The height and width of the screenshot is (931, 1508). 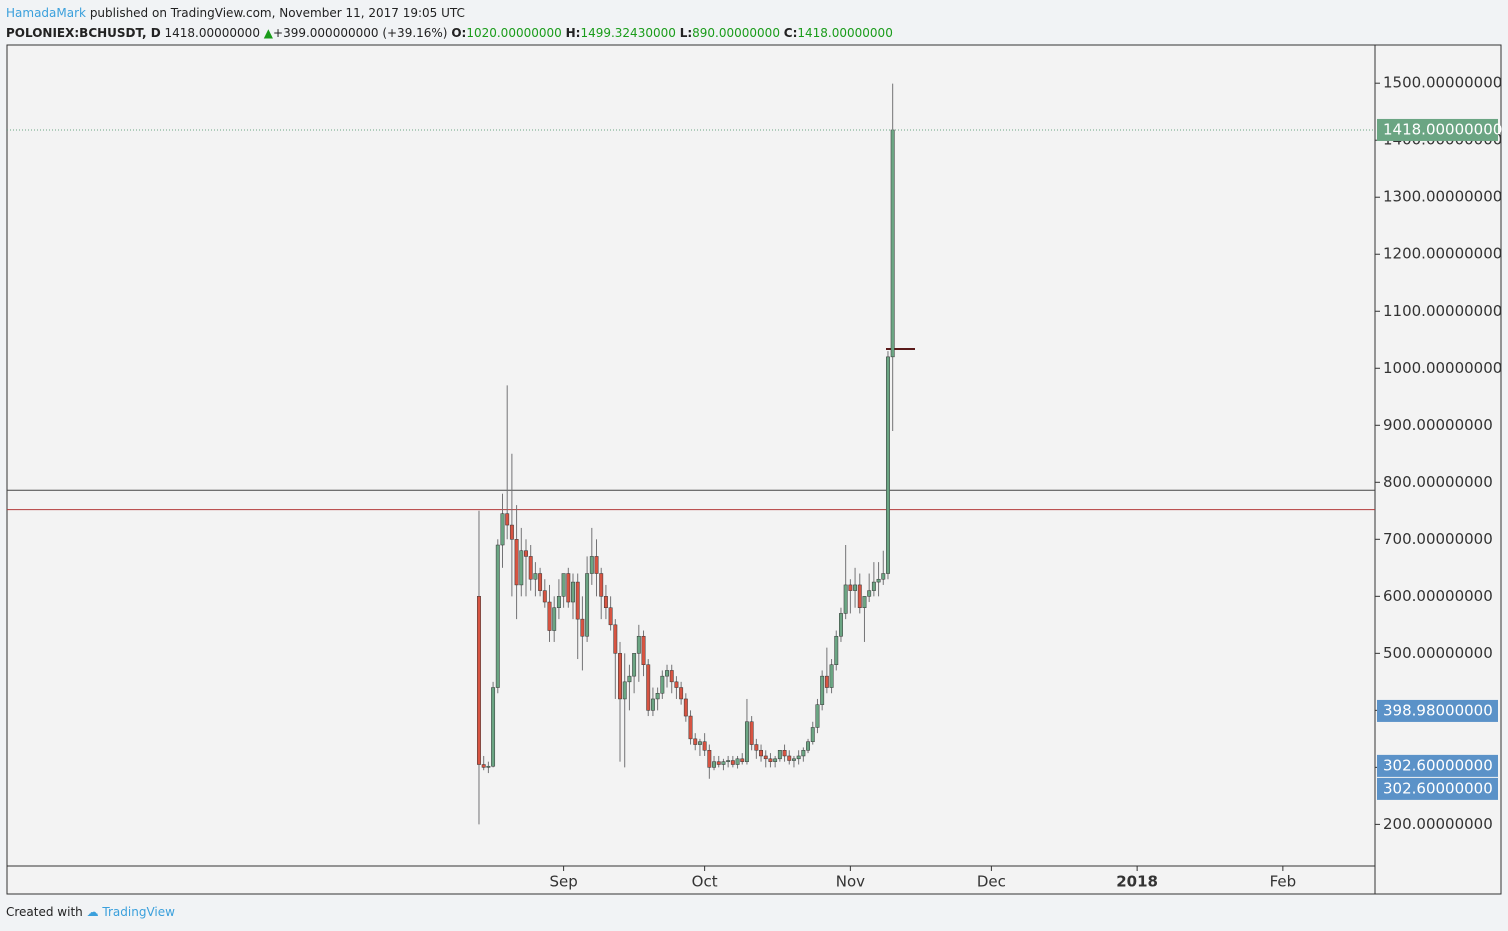 I want to click on c: 1418.00000000, so click(x=845, y=33).